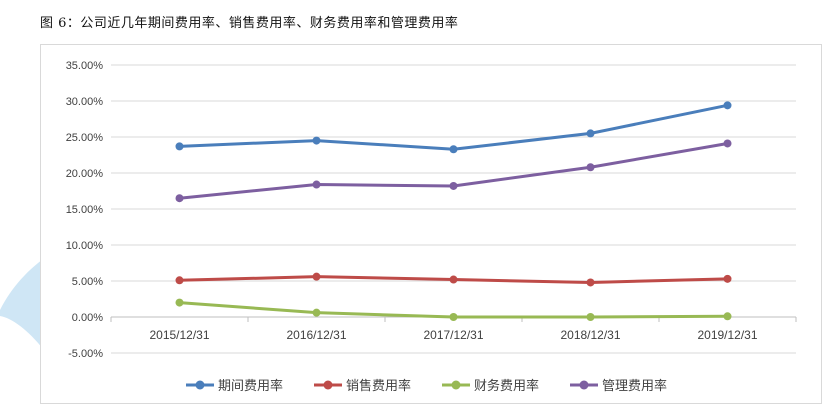 This screenshot has height=406, width=837. I want to click on x-tick-label: 2019/12/31, so click(727, 335).